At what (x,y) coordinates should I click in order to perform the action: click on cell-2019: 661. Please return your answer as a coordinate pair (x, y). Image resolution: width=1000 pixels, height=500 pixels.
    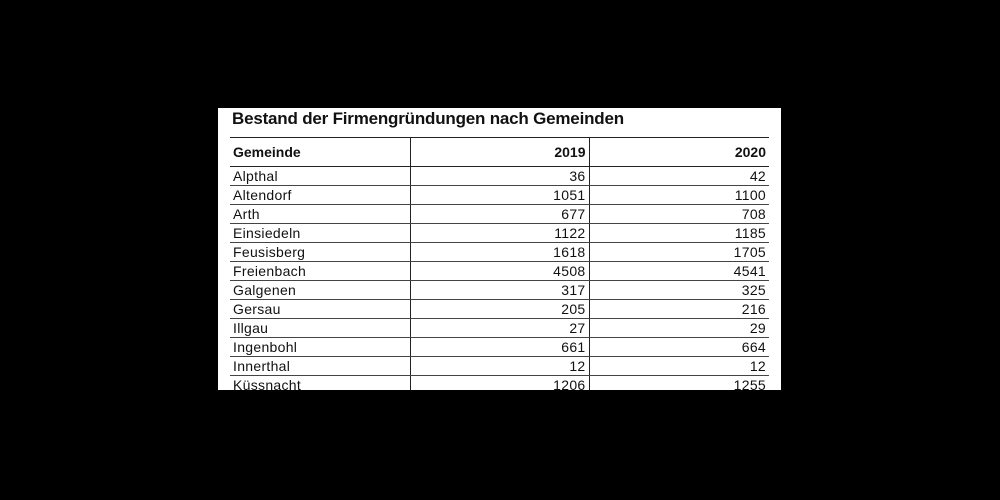
    Looking at the image, I should click on (499, 347).